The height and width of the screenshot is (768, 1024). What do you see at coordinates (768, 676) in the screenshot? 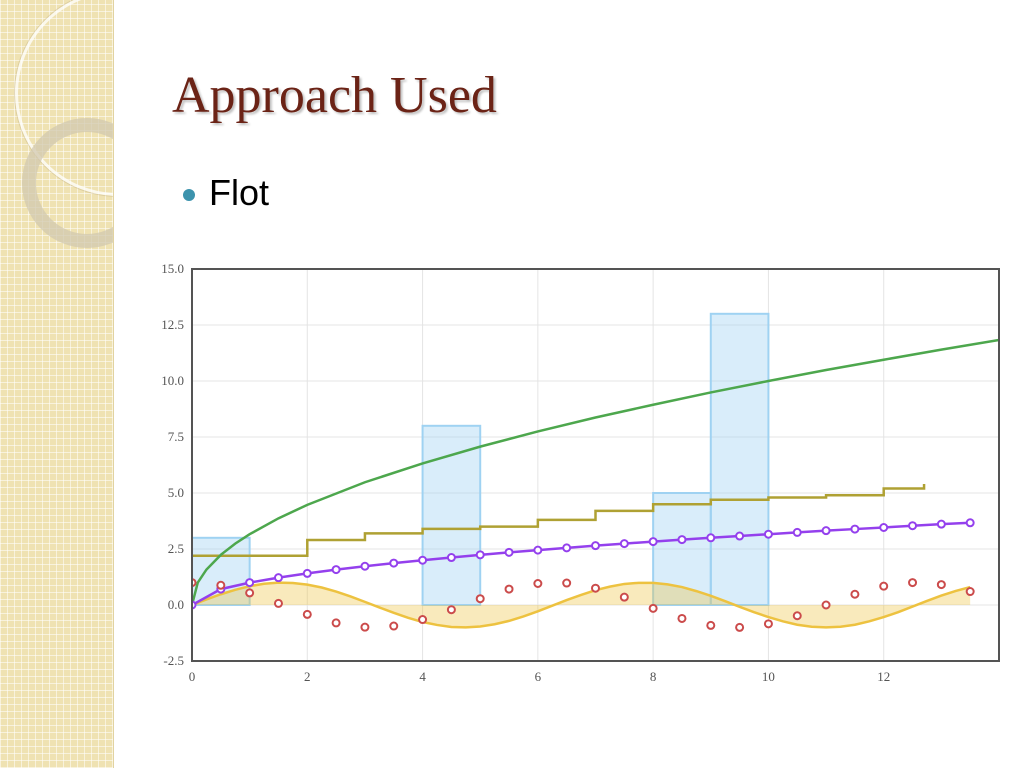
I see `x-tick-label: 10` at bounding box center [768, 676].